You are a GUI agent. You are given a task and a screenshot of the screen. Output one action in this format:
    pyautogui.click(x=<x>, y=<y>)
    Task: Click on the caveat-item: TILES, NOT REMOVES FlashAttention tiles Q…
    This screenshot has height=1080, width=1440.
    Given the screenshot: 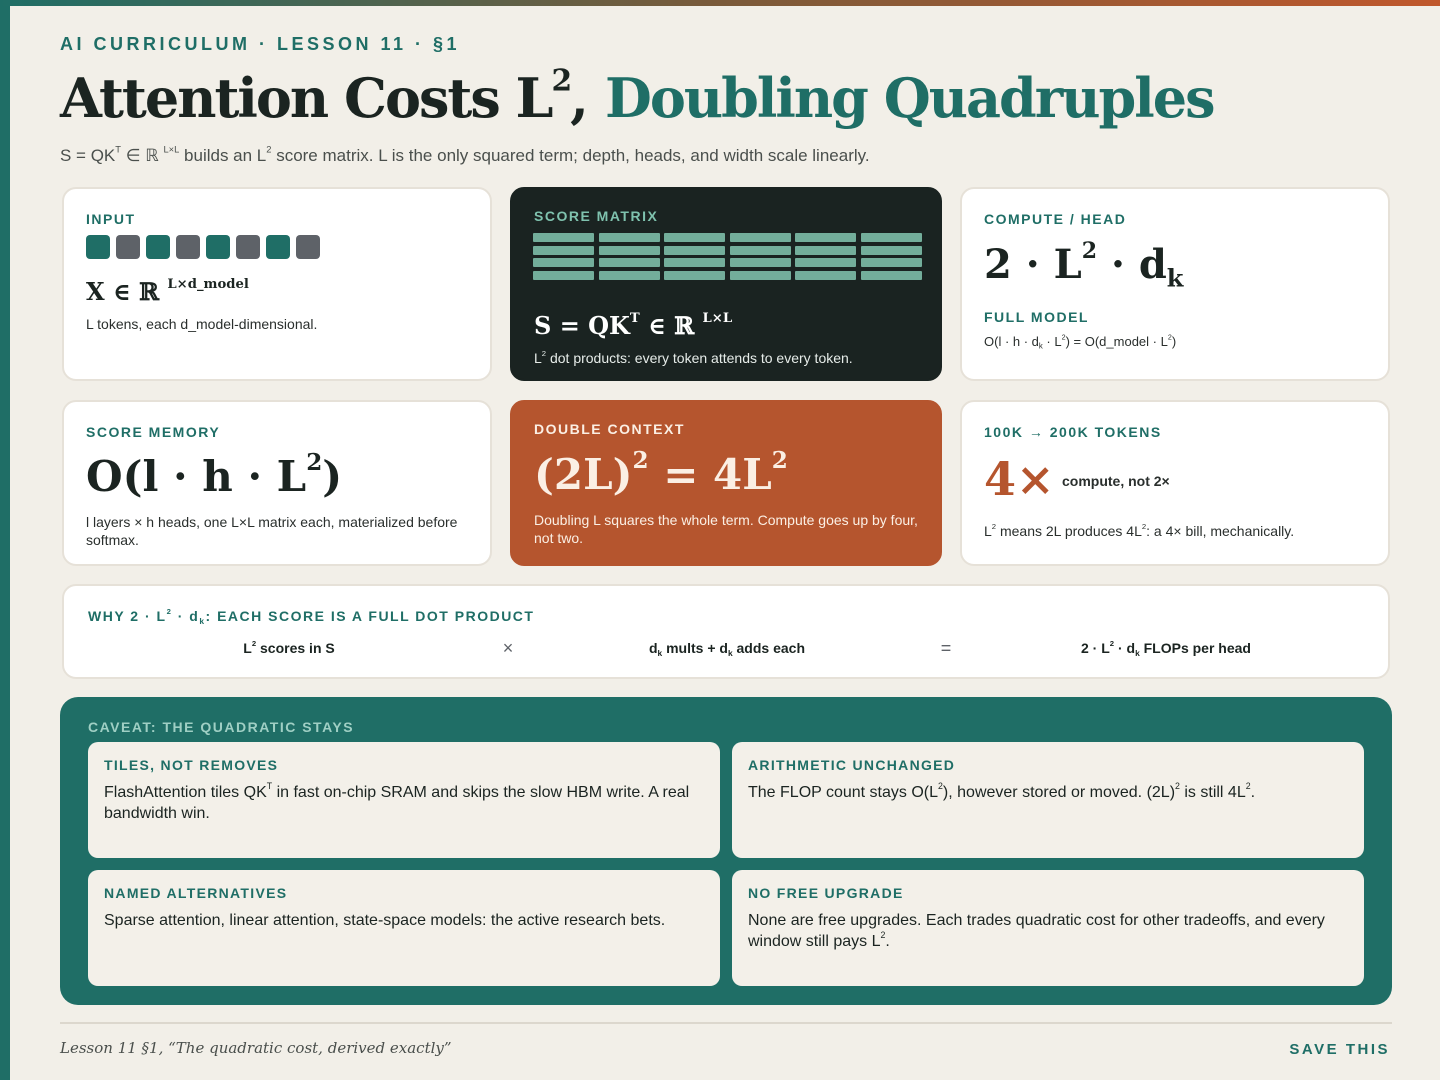 What is the action you would take?
    pyautogui.click(x=404, y=800)
    